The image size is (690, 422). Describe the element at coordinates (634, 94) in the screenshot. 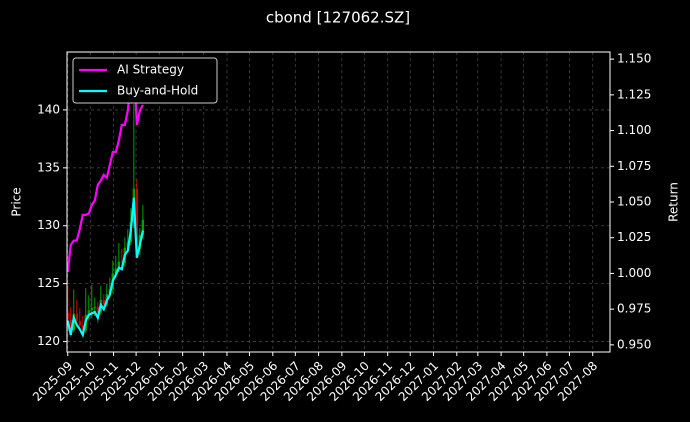

I see `y2-tick-label: 1.125` at that location.